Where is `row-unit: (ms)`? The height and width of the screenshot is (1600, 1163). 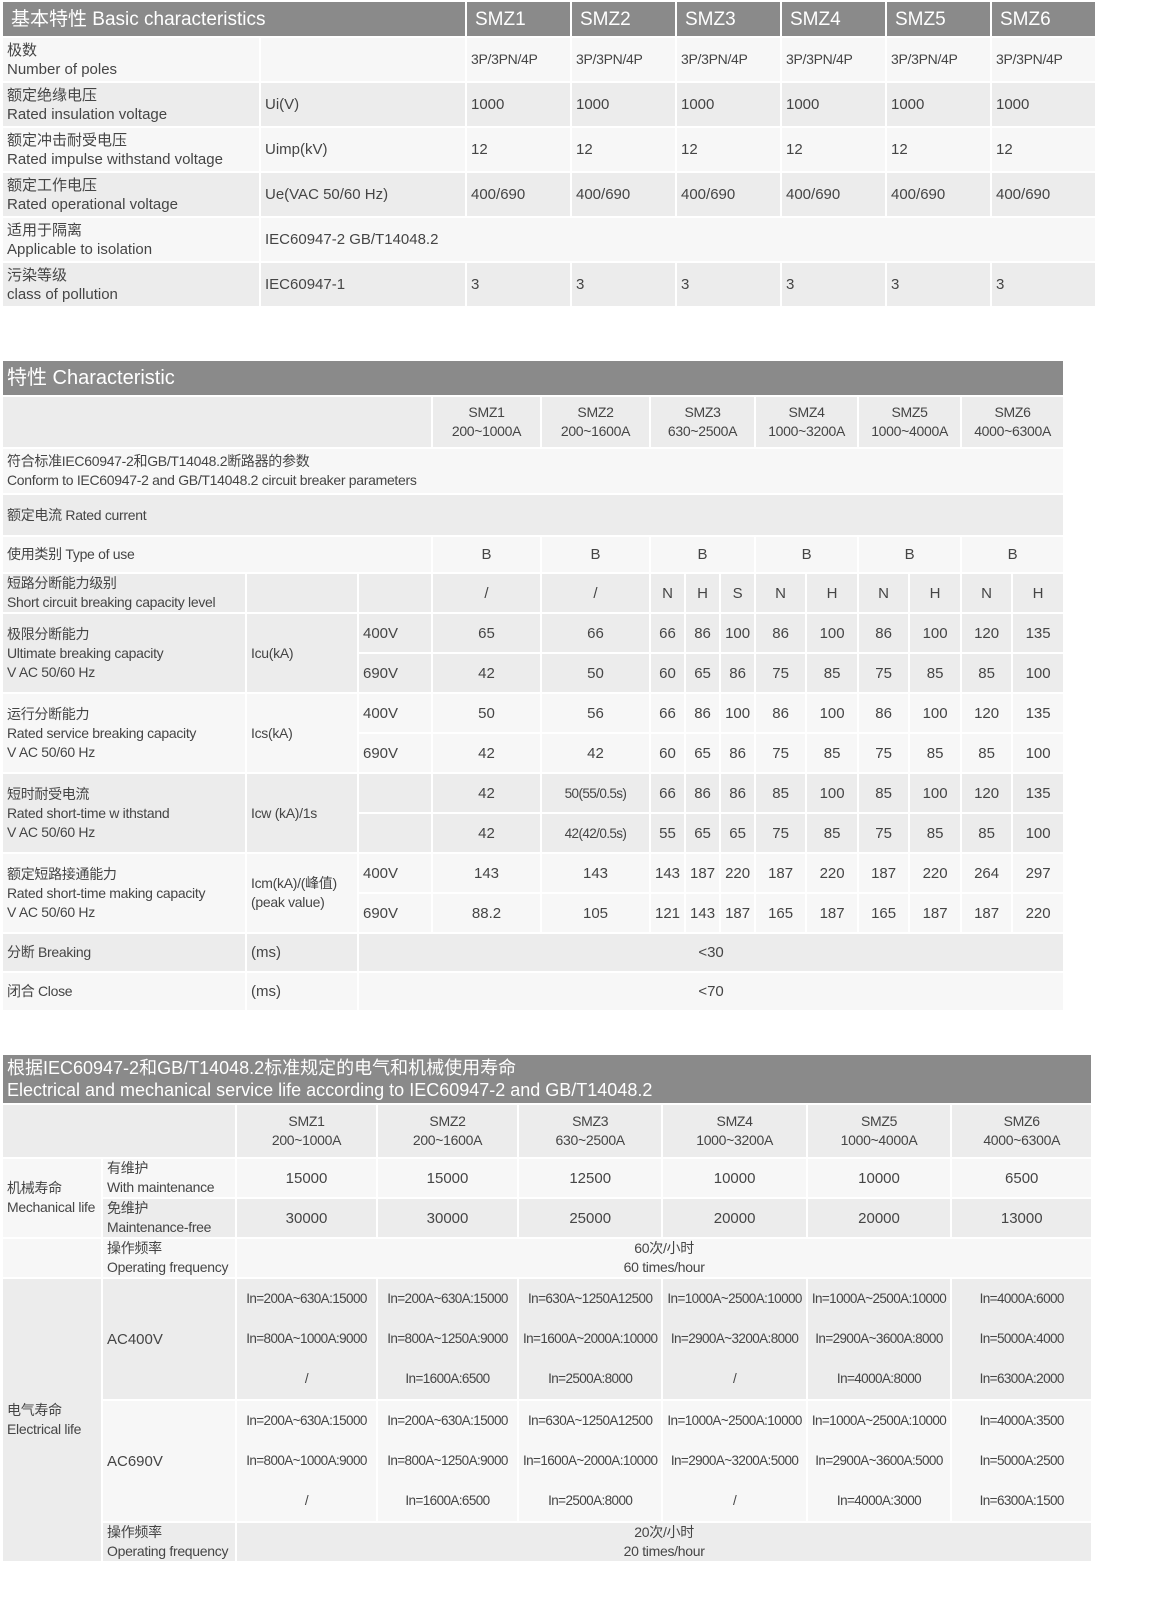
row-unit: (ms) is located at coordinates (302, 991).